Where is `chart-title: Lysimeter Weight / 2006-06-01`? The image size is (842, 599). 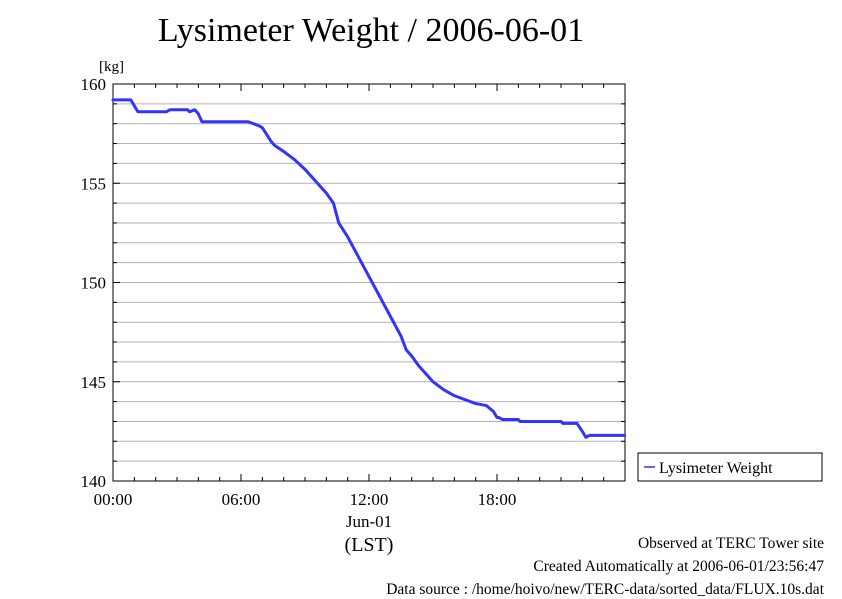 chart-title: Lysimeter Weight / 2006-06-01 is located at coordinates (371, 30).